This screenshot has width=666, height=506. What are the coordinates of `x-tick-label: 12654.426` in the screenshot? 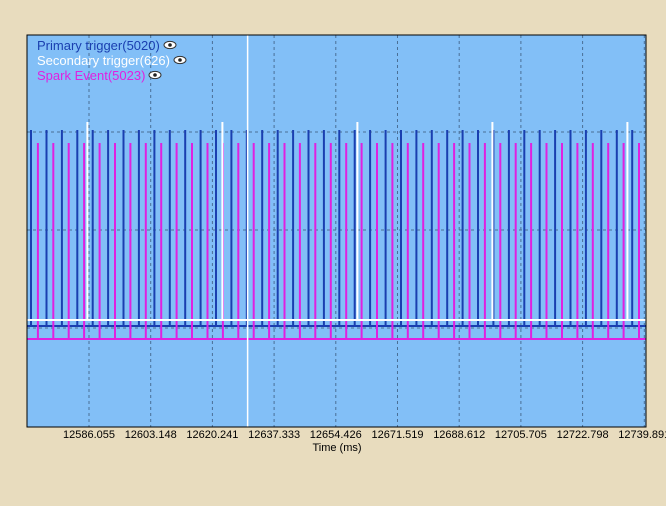 It's located at (335, 435).